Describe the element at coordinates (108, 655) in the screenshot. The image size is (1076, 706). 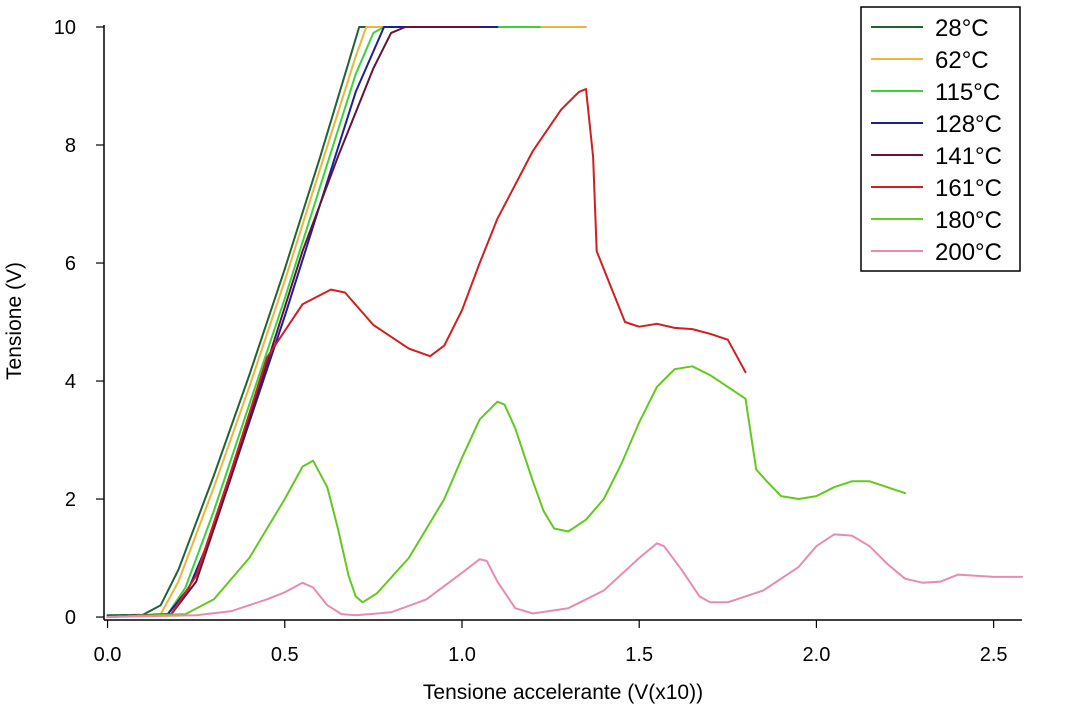
I see `x-tick-label: 0.0` at that location.